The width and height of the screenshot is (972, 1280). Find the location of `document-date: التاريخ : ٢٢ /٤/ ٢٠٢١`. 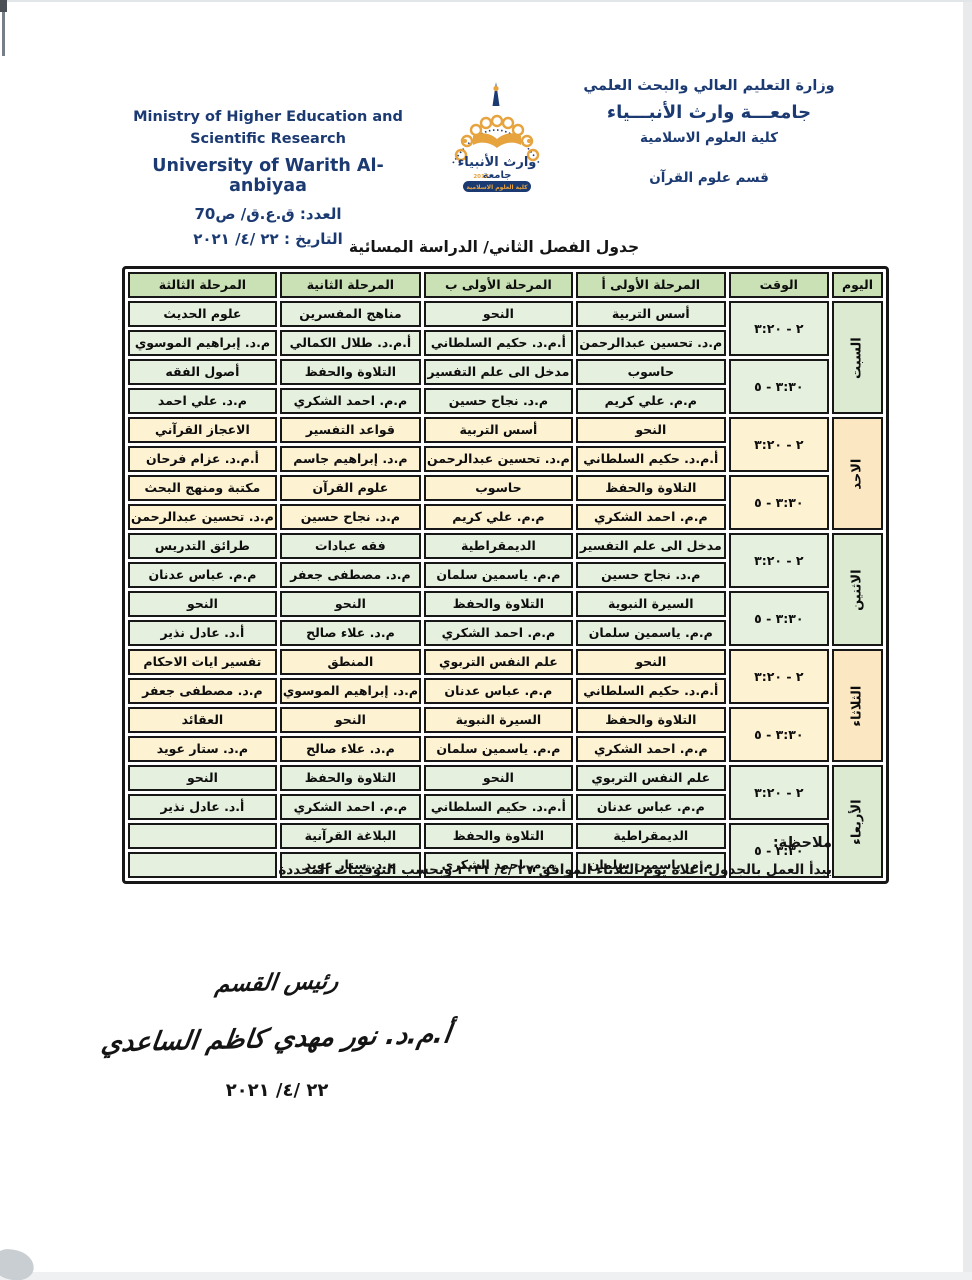

document-date: التاريخ : ٢٢ /٤/ ٢٠٢١ is located at coordinates (268, 238).